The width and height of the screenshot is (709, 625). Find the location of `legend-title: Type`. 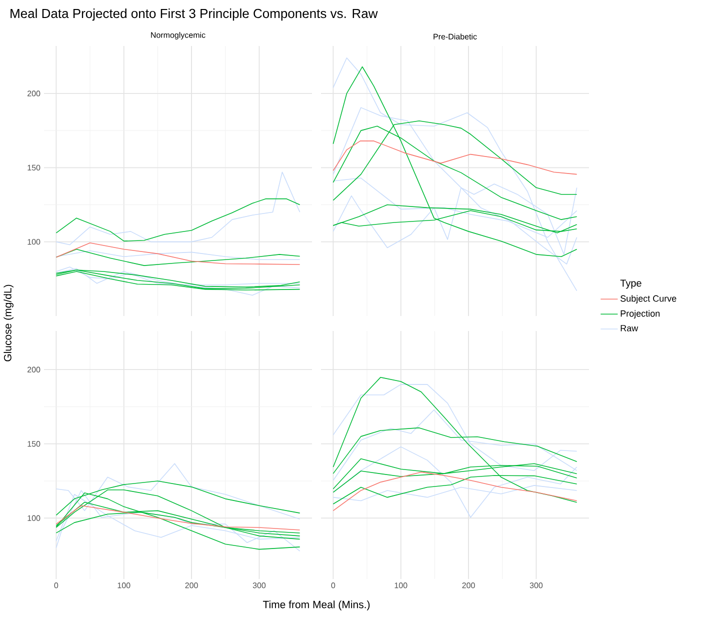

legend-title: Type is located at coordinates (631, 284).